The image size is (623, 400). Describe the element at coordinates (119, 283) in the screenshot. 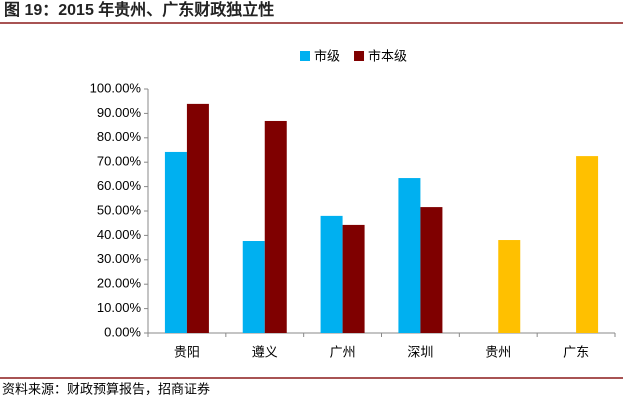

I see `y-tick-label: 20.00%` at that location.